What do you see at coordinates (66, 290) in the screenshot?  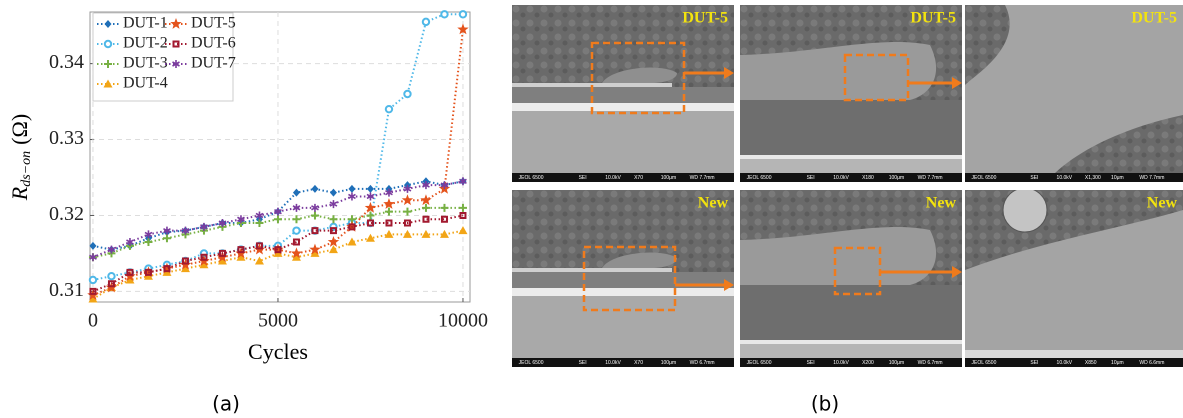 I see `y-tick-label: 0.31` at bounding box center [66, 290].